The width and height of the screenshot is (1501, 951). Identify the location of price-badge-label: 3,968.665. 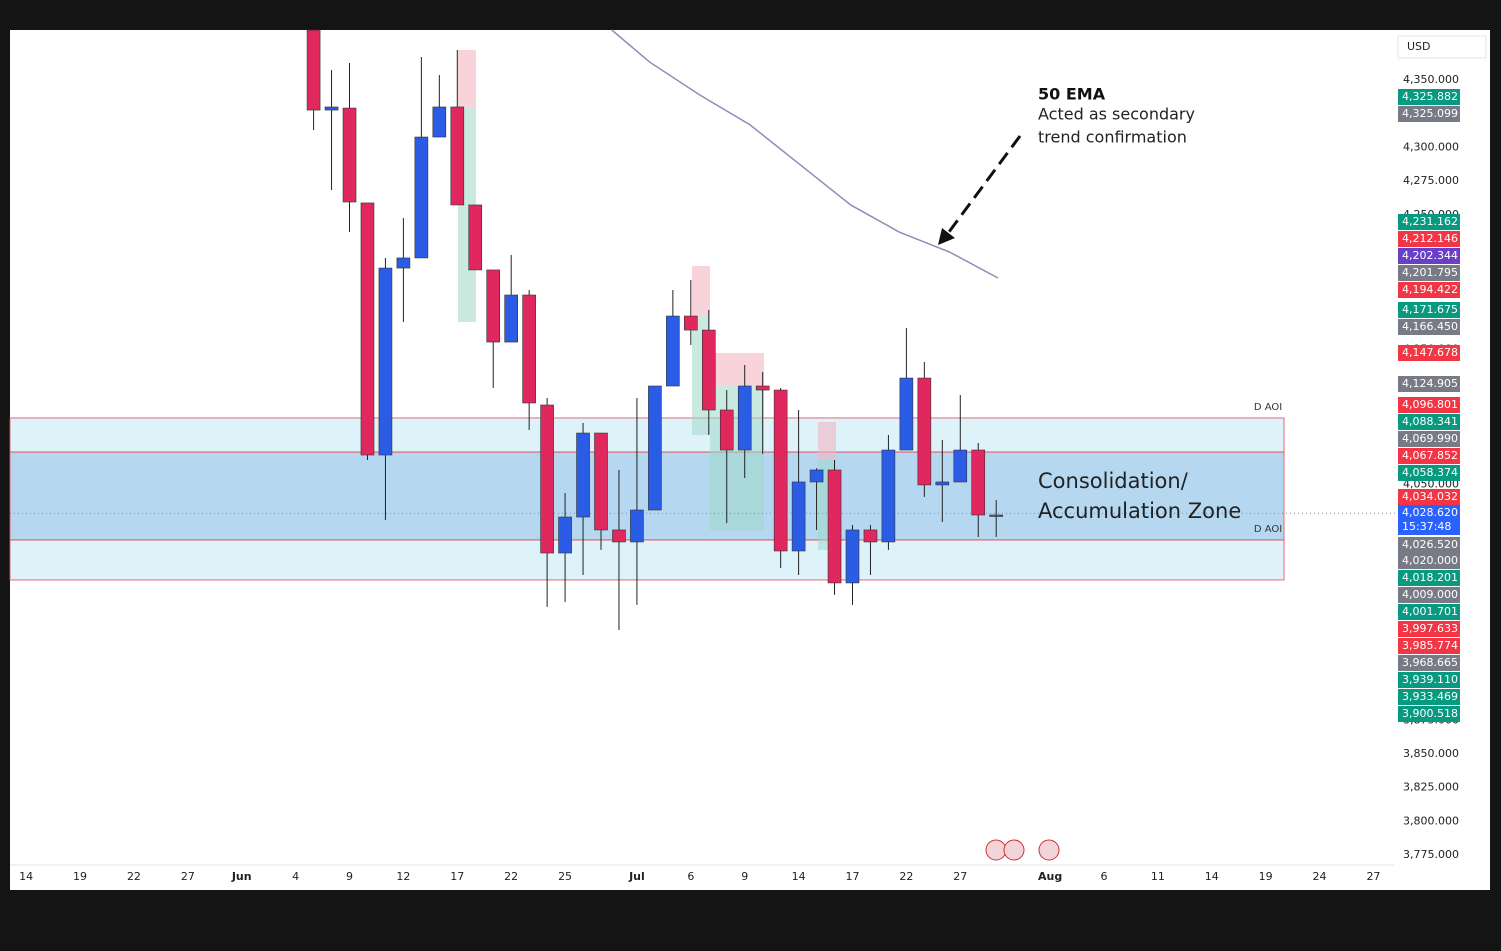
(1430, 662).